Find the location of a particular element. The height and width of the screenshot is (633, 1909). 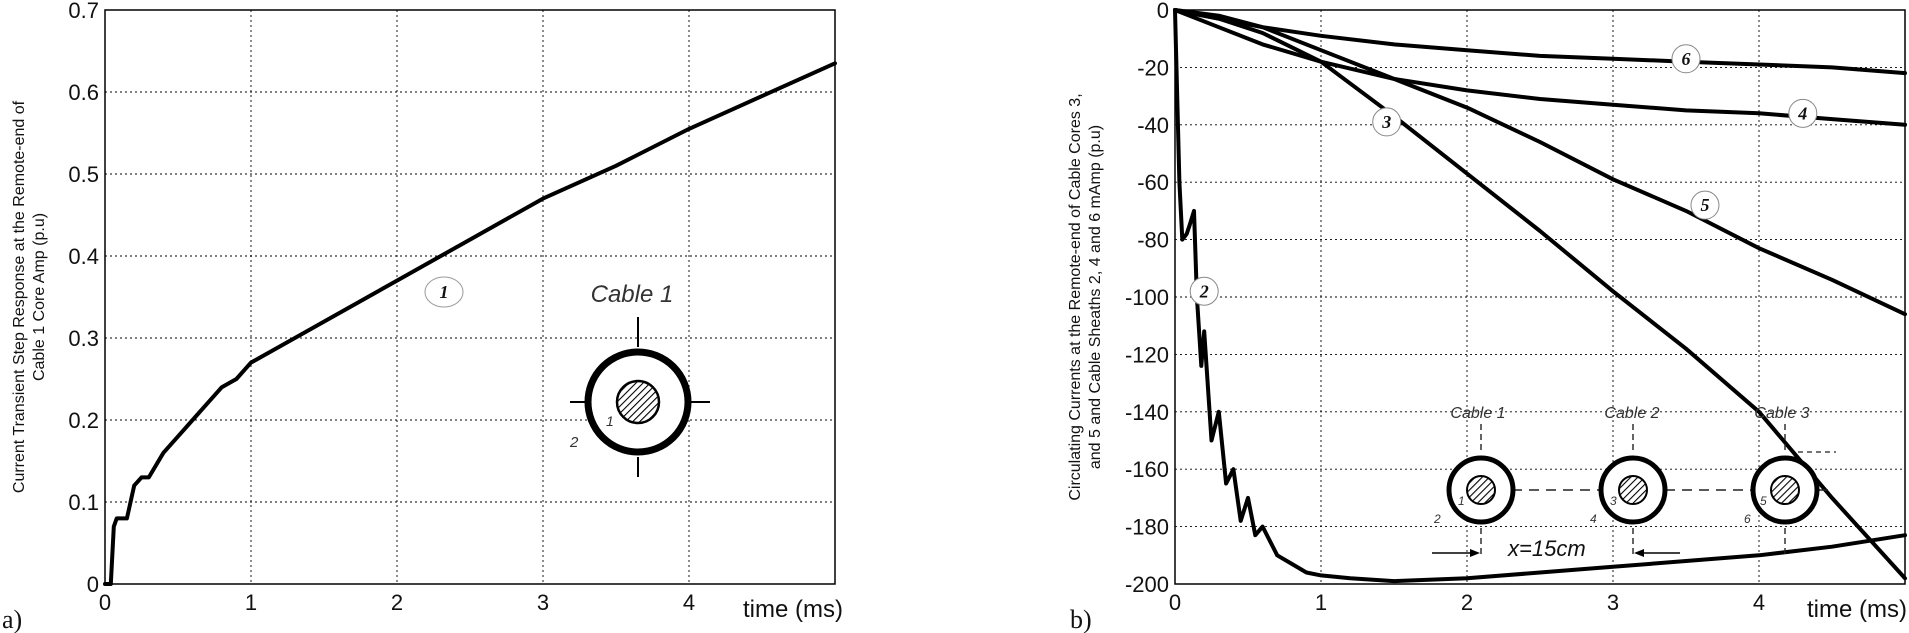

inset-b-cable2-core is located at coordinates (1633, 490).